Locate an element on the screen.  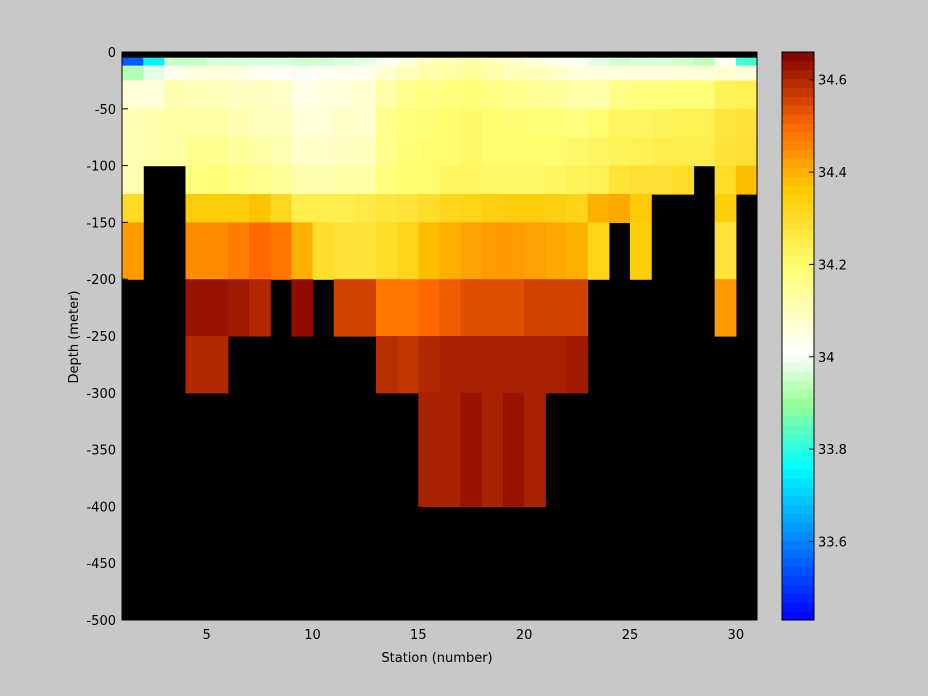
y-axis: 0 -50 -100 -150 -200 -250 -300 -350 -400 -450 -500 is located at coordinates (107, 337).